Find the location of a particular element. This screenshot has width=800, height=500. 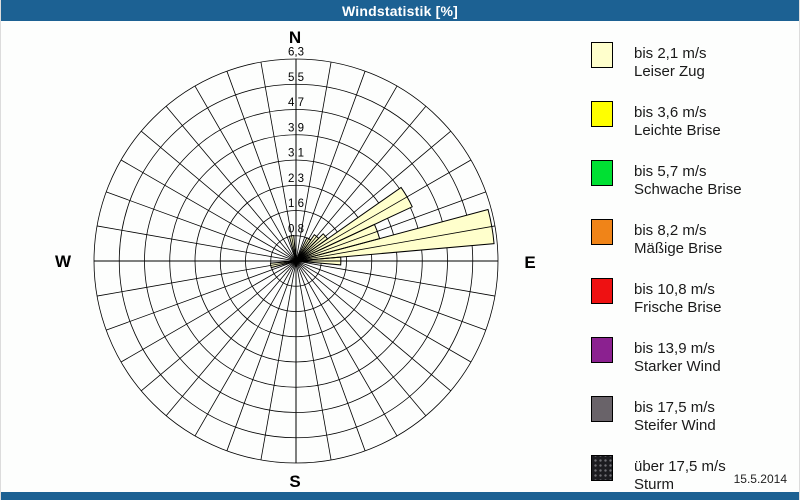

legend-item: bis 2,1 m/s Leiser Zug is located at coordinates (691, 61).